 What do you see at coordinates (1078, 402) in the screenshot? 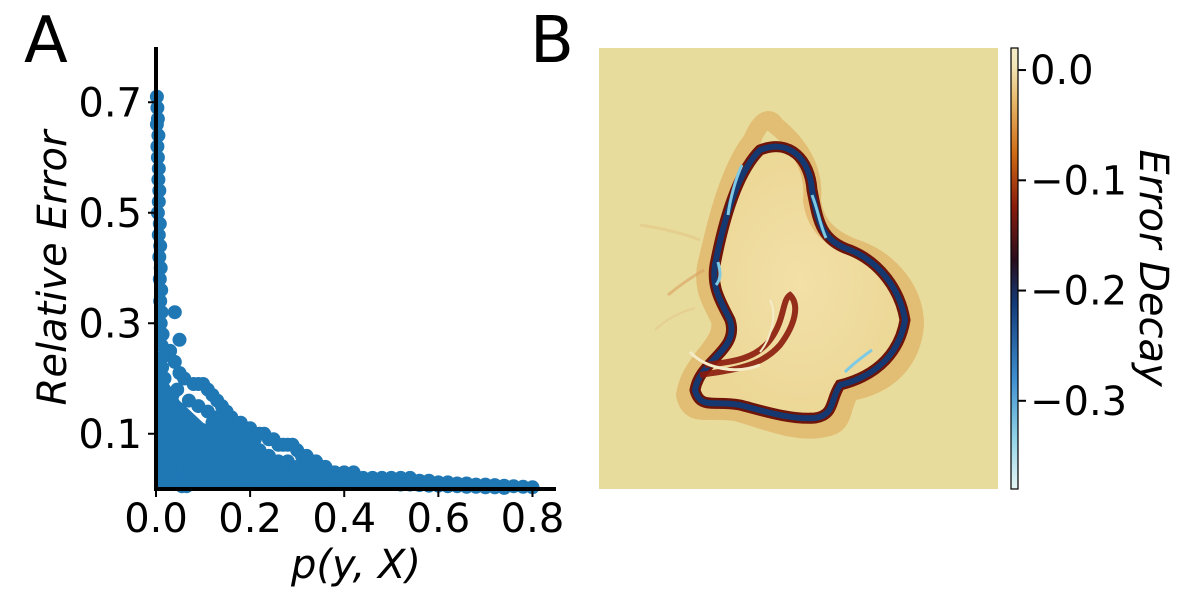
I see `colorbar-tick-label: −0.3` at bounding box center [1078, 402].